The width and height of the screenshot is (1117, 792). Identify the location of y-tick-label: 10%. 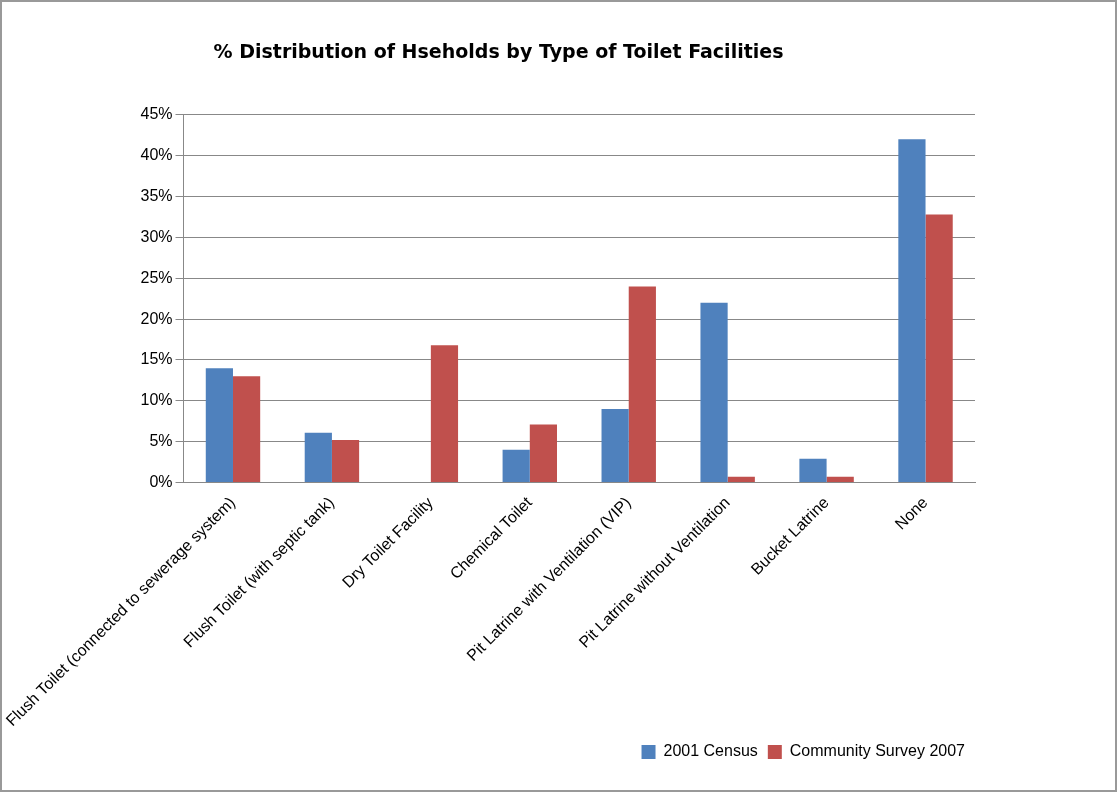
(156, 400).